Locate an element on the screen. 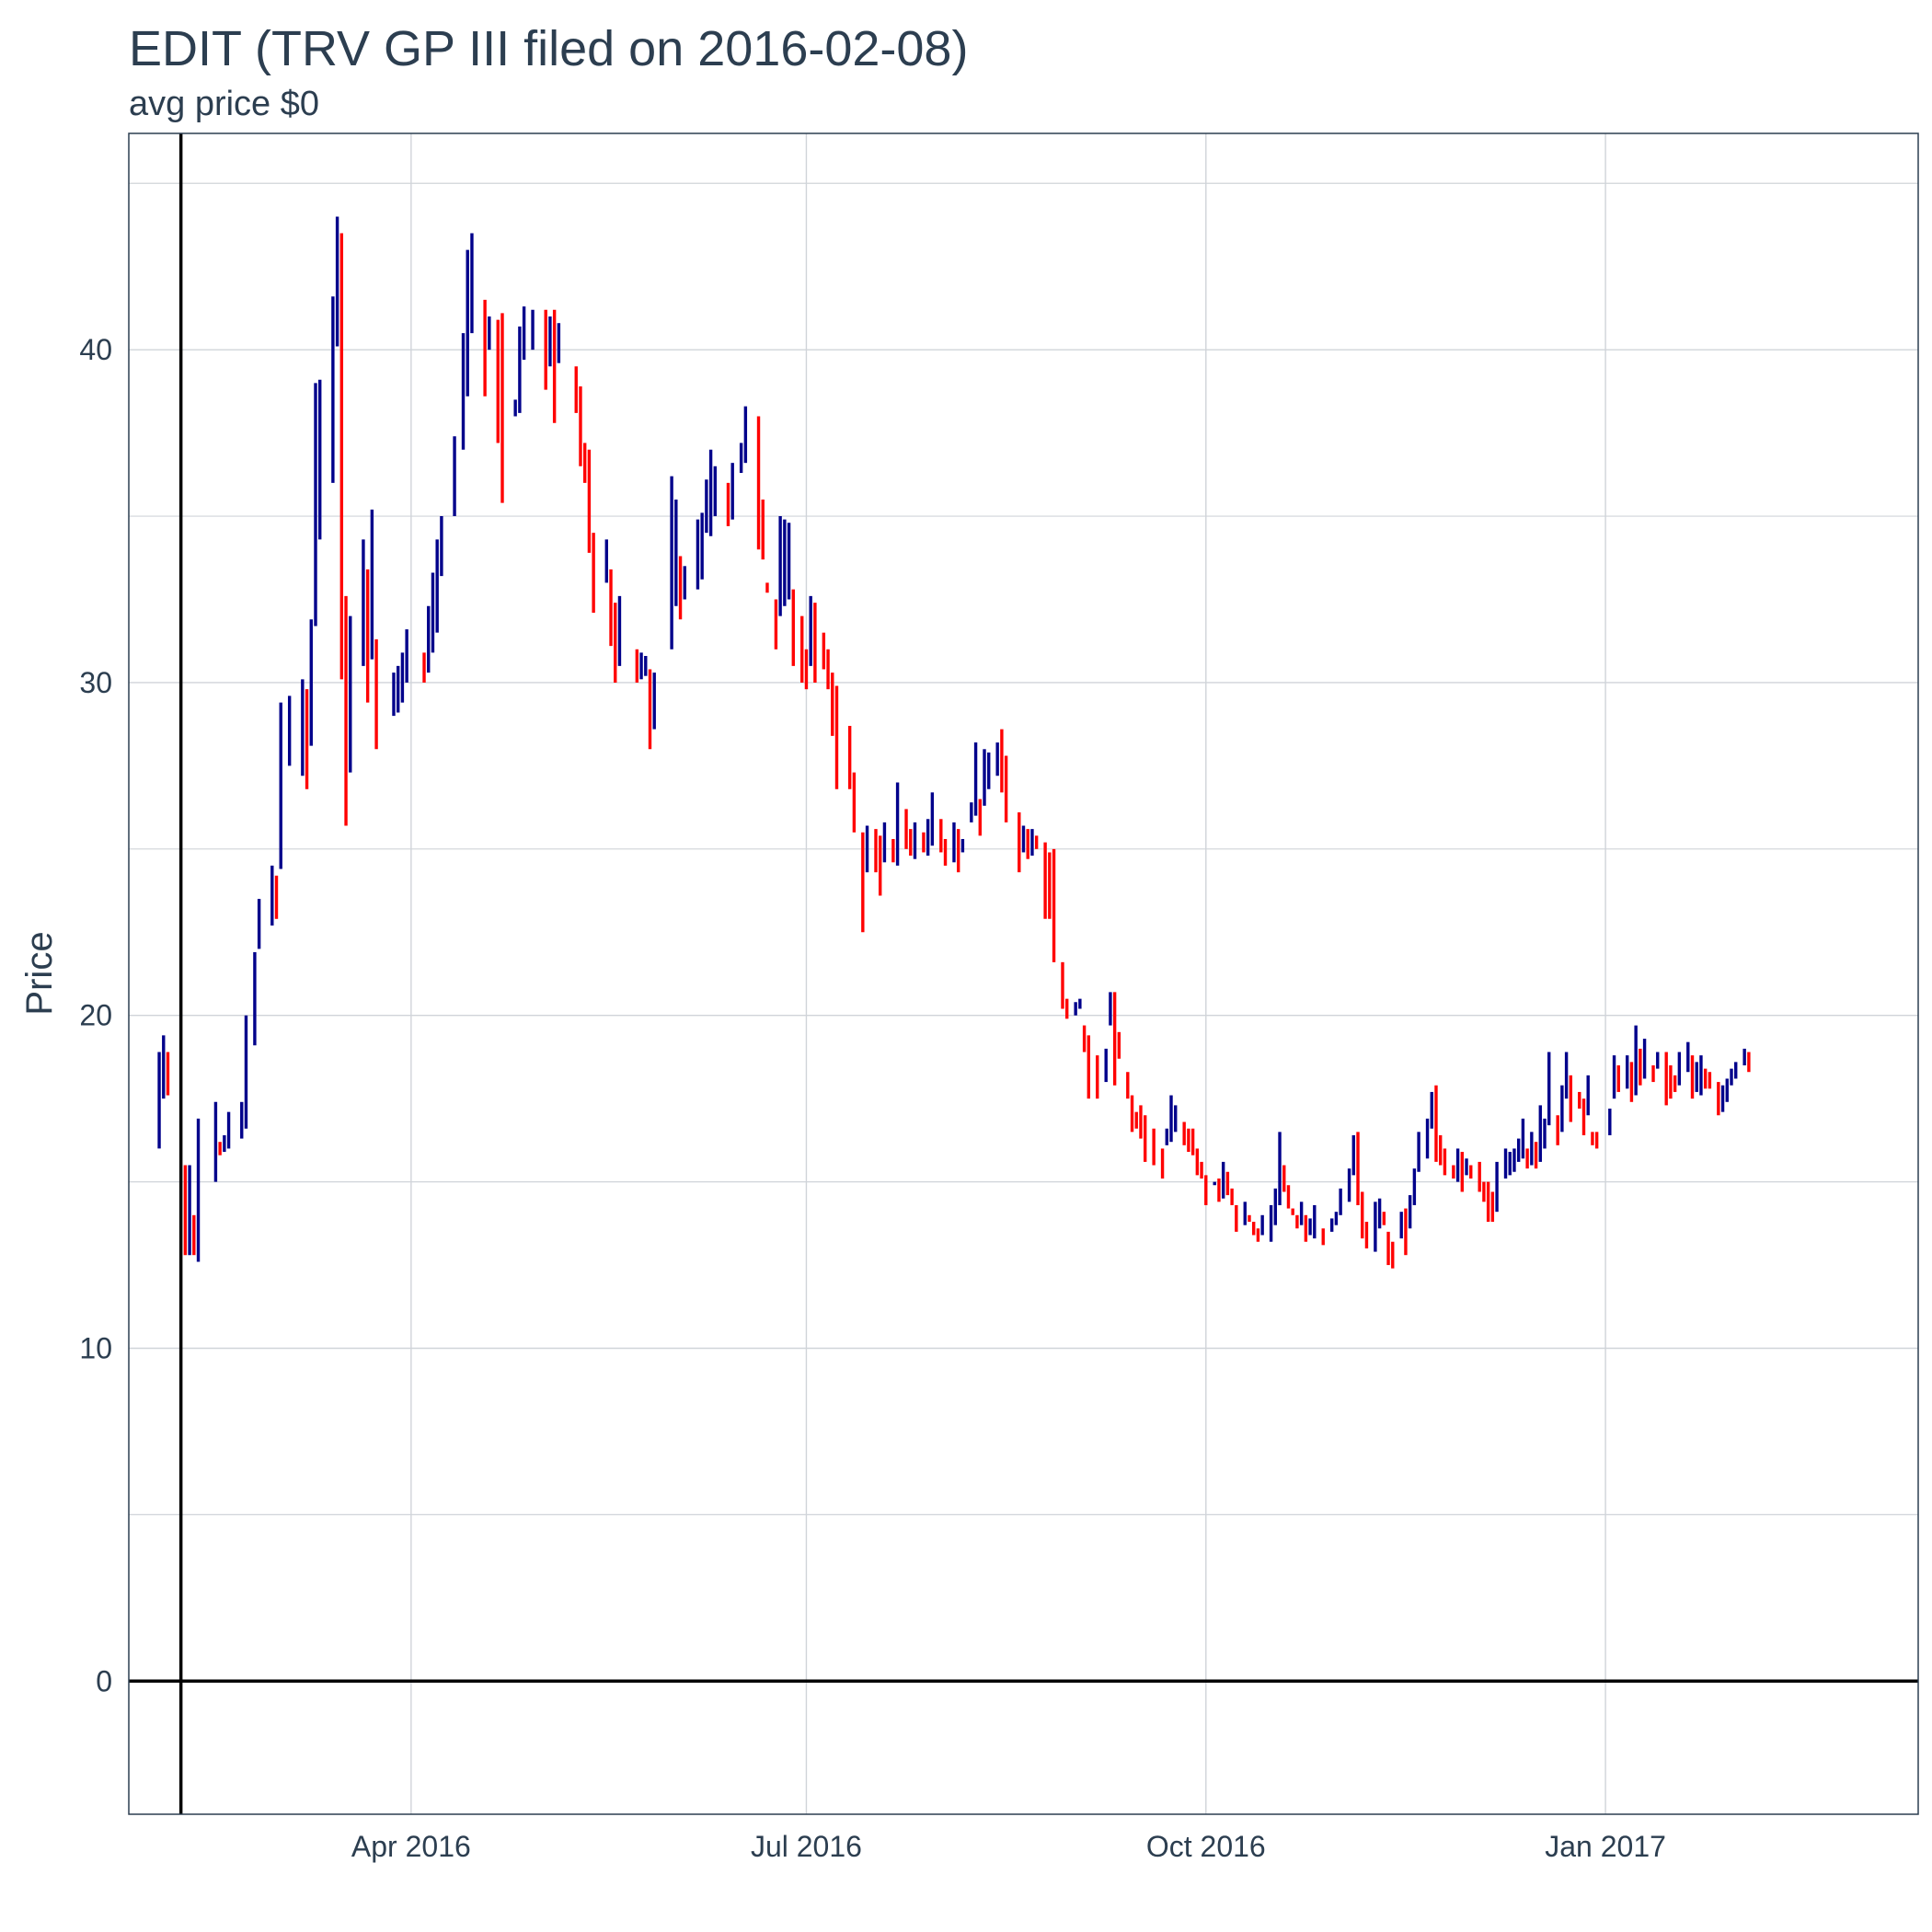  y-tick-label: 30 is located at coordinates (95, 682).